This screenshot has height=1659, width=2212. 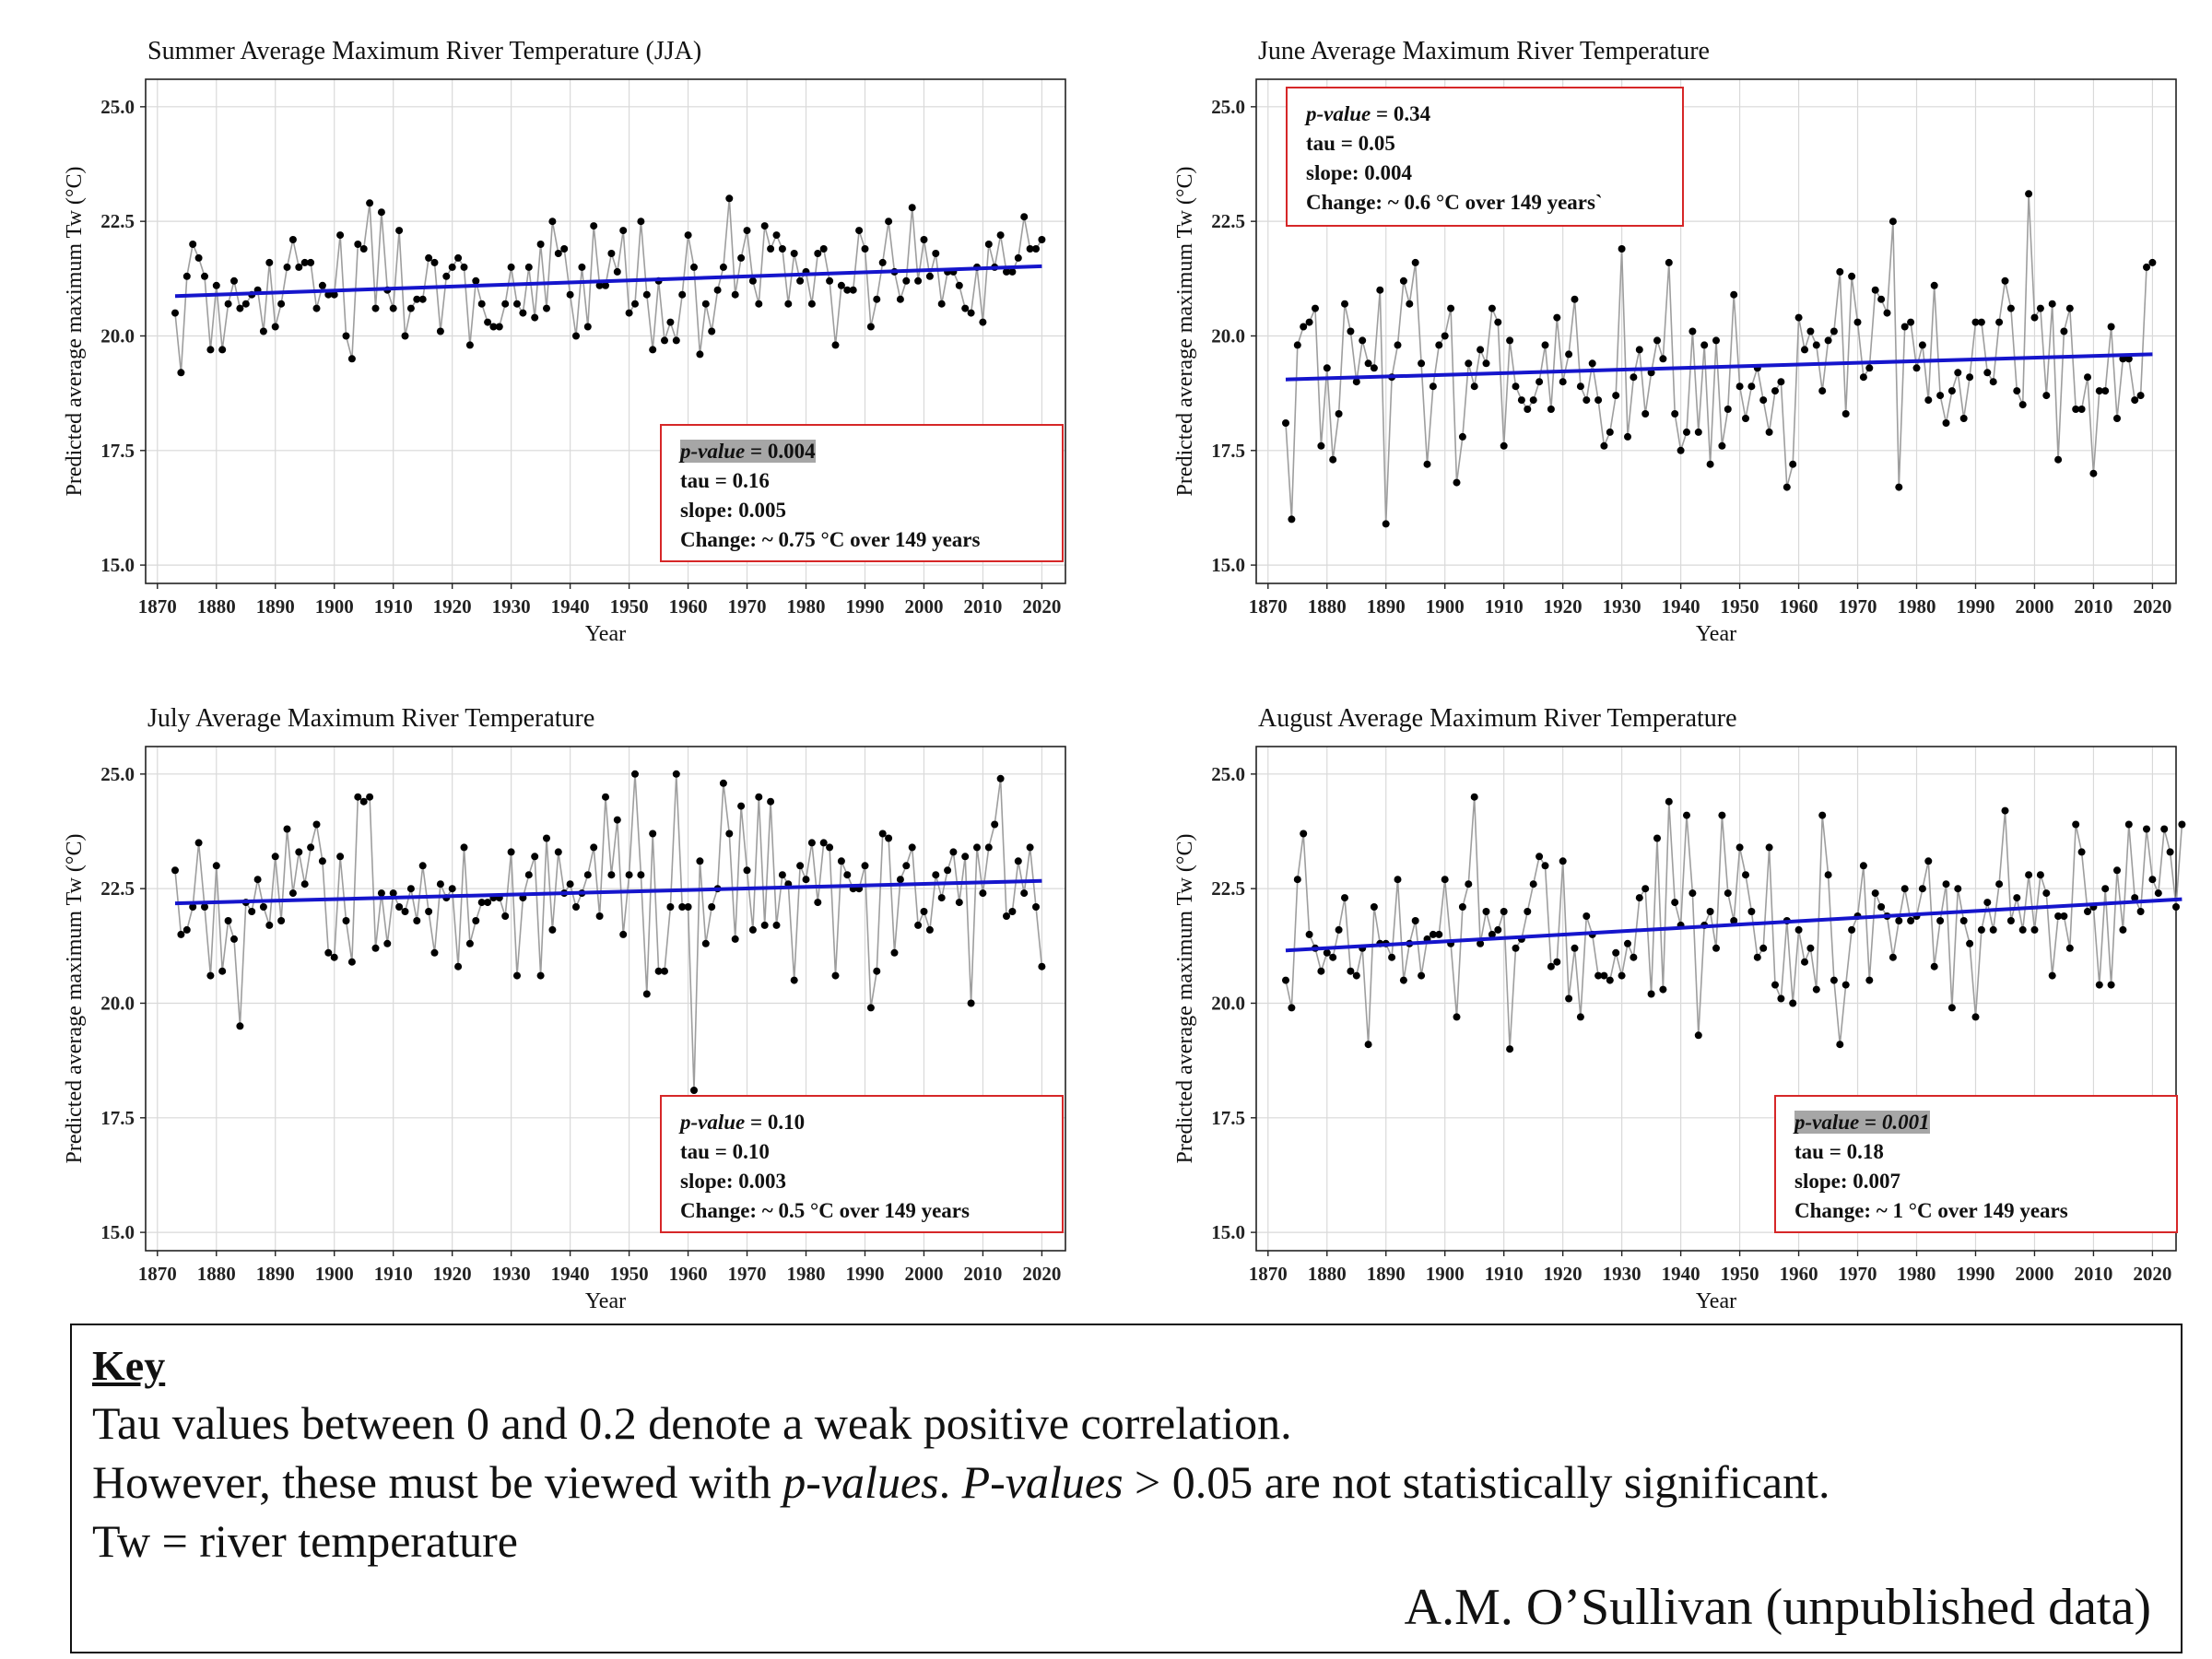 What do you see at coordinates (747, 606) in the screenshot?
I see `x-tick-label: 1970` at bounding box center [747, 606].